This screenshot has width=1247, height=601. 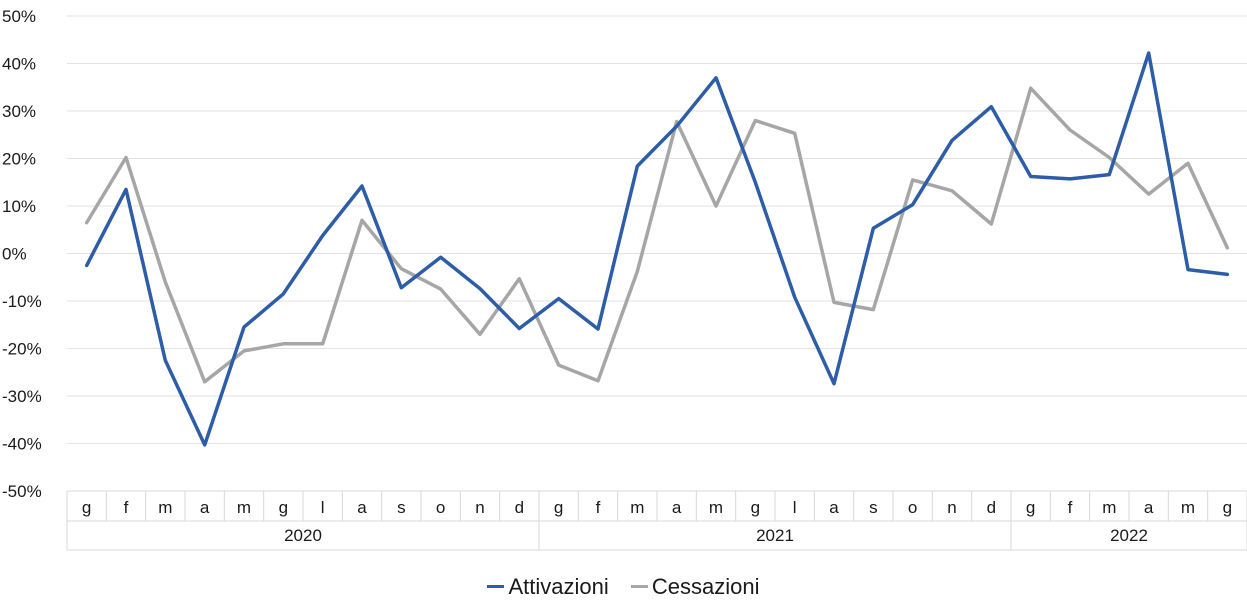 I want to click on legend-item-attivazioni: Attivazioni, so click(x=548, y=587).